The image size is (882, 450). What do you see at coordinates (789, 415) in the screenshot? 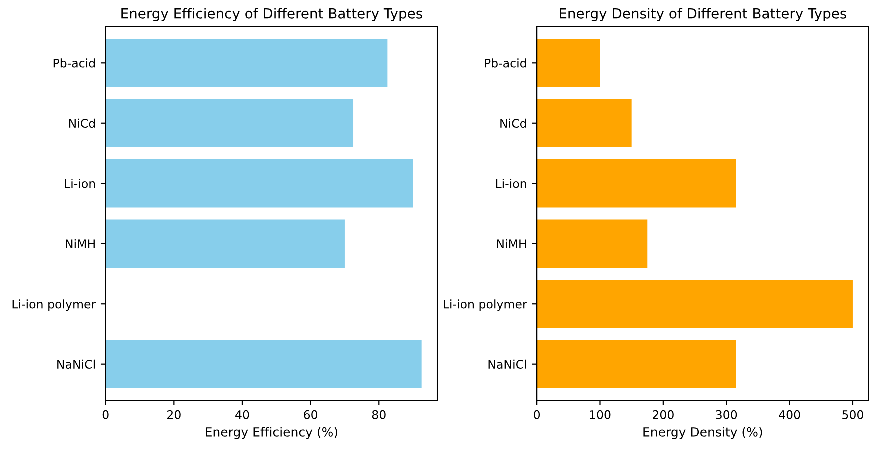
I see `x-tick-label: 400` at bounding box center [789, 415].